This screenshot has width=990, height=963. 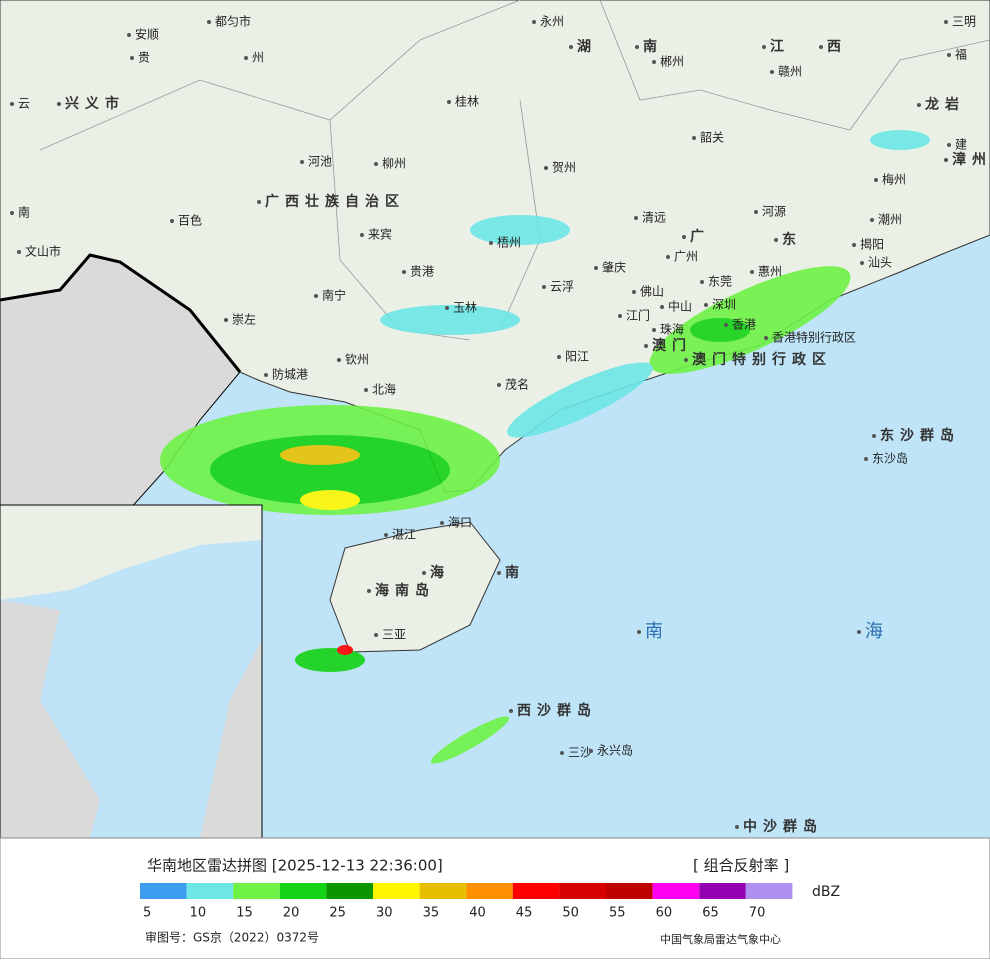 What do you see at coordinates (465, 308) in the screenshot?
I see `place-label: 玉林` at bounding box center [465, 308].